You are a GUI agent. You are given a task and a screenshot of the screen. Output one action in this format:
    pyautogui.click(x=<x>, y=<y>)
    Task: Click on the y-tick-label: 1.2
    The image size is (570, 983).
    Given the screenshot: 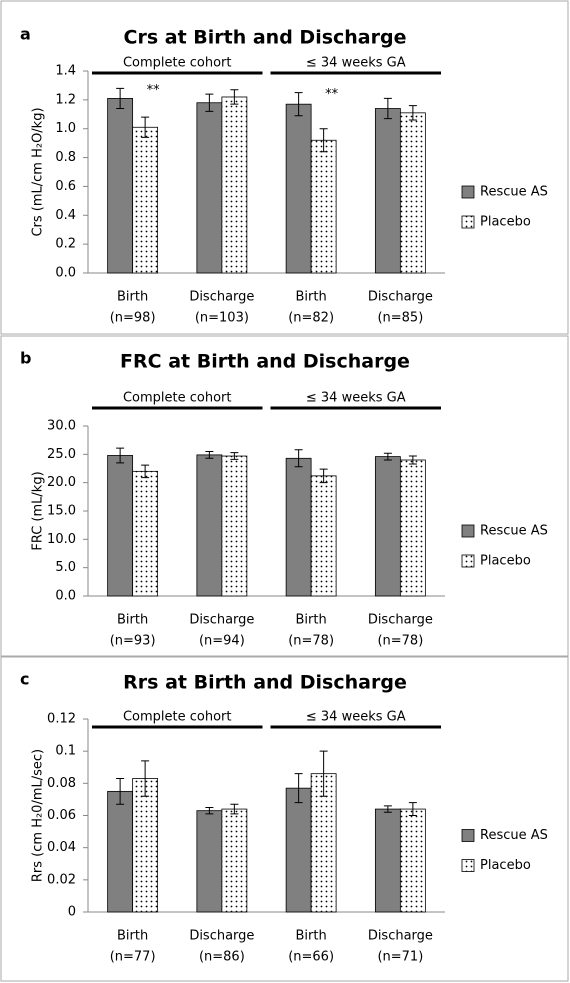 What is the action you would take?
    pyautogui.click(x=65, y=99)
    